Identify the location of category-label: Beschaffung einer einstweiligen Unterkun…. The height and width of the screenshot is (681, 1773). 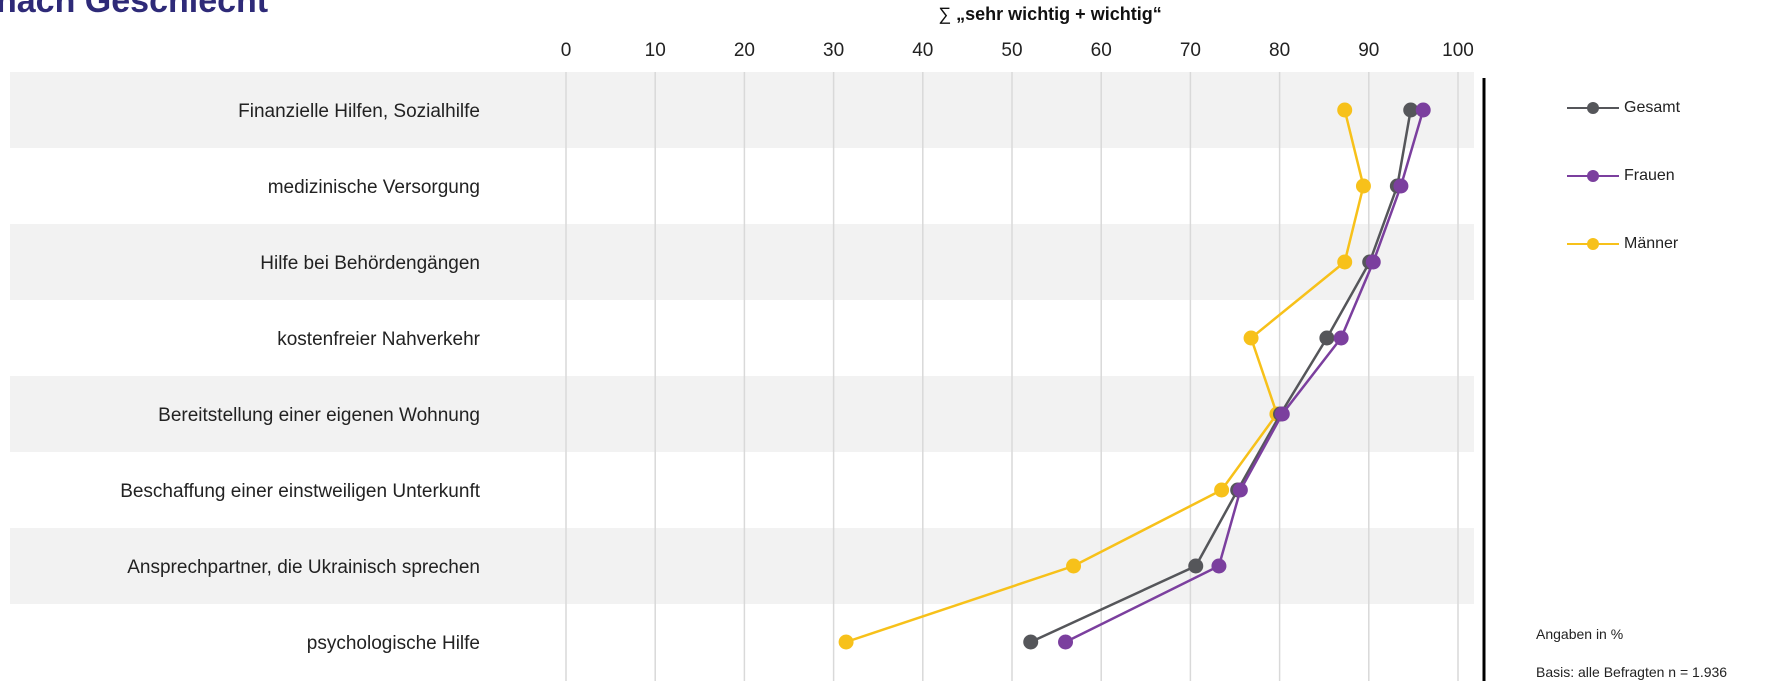
(300, 491).